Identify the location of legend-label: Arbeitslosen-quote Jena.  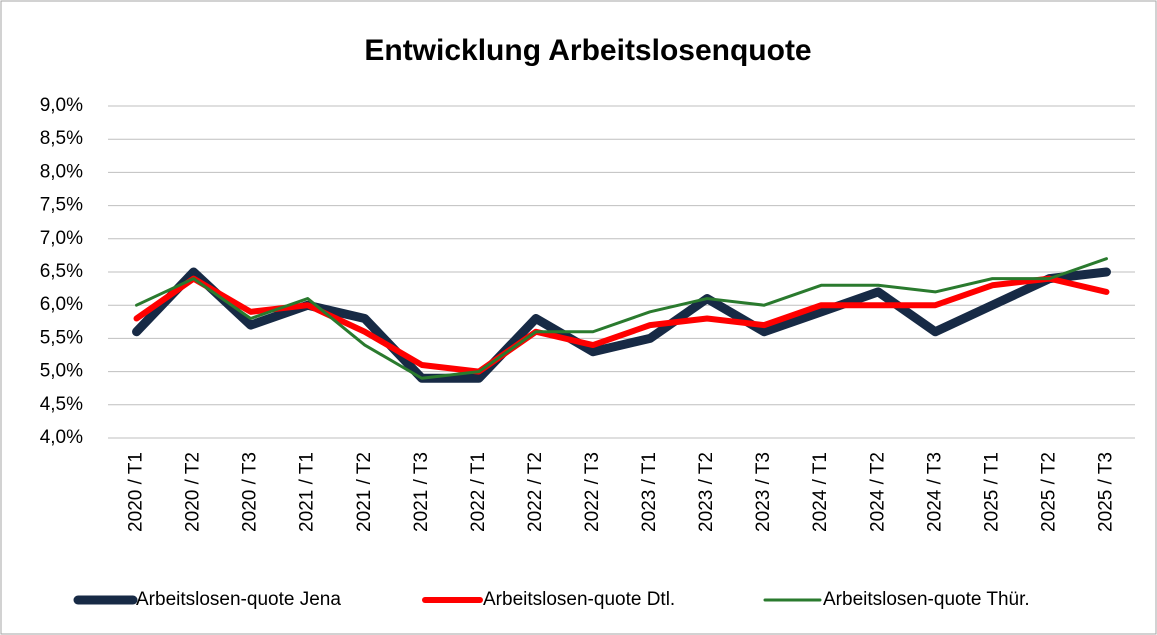
(238, 599).